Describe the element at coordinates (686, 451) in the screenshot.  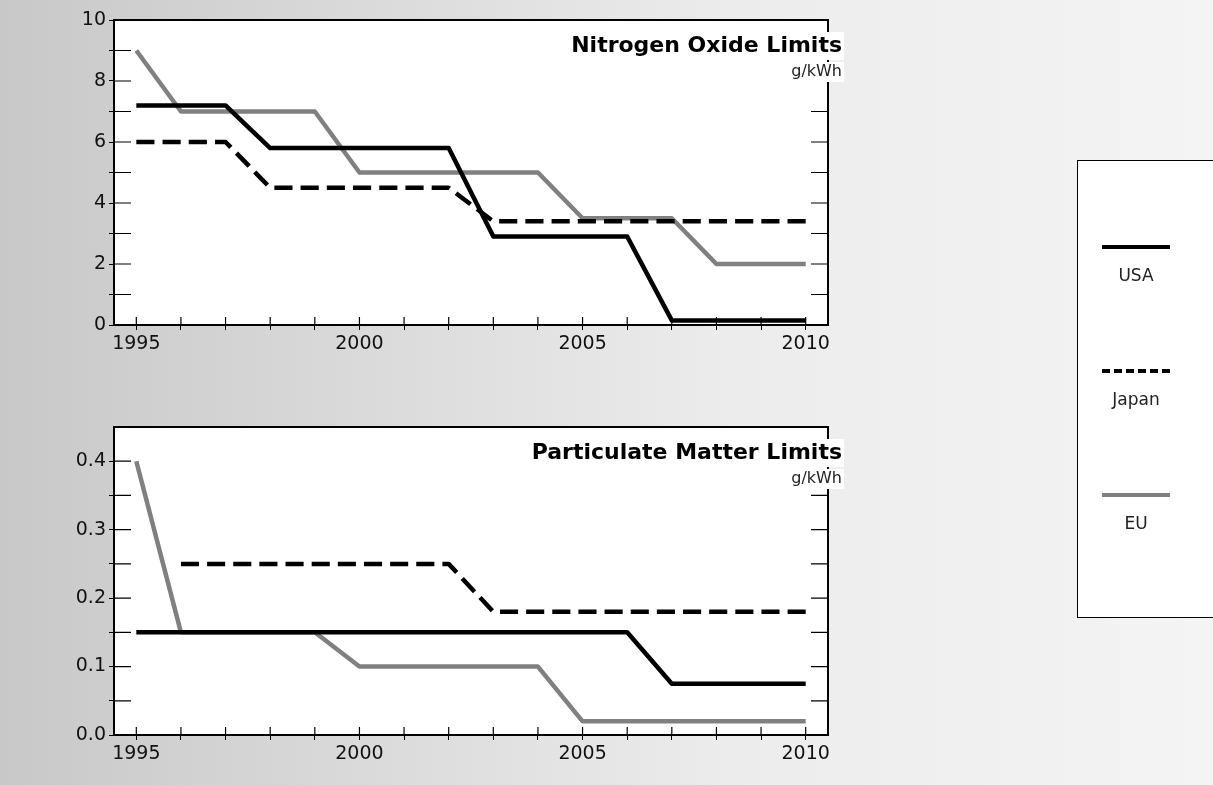
I see `text: Particulate Matter Limits` at that location.